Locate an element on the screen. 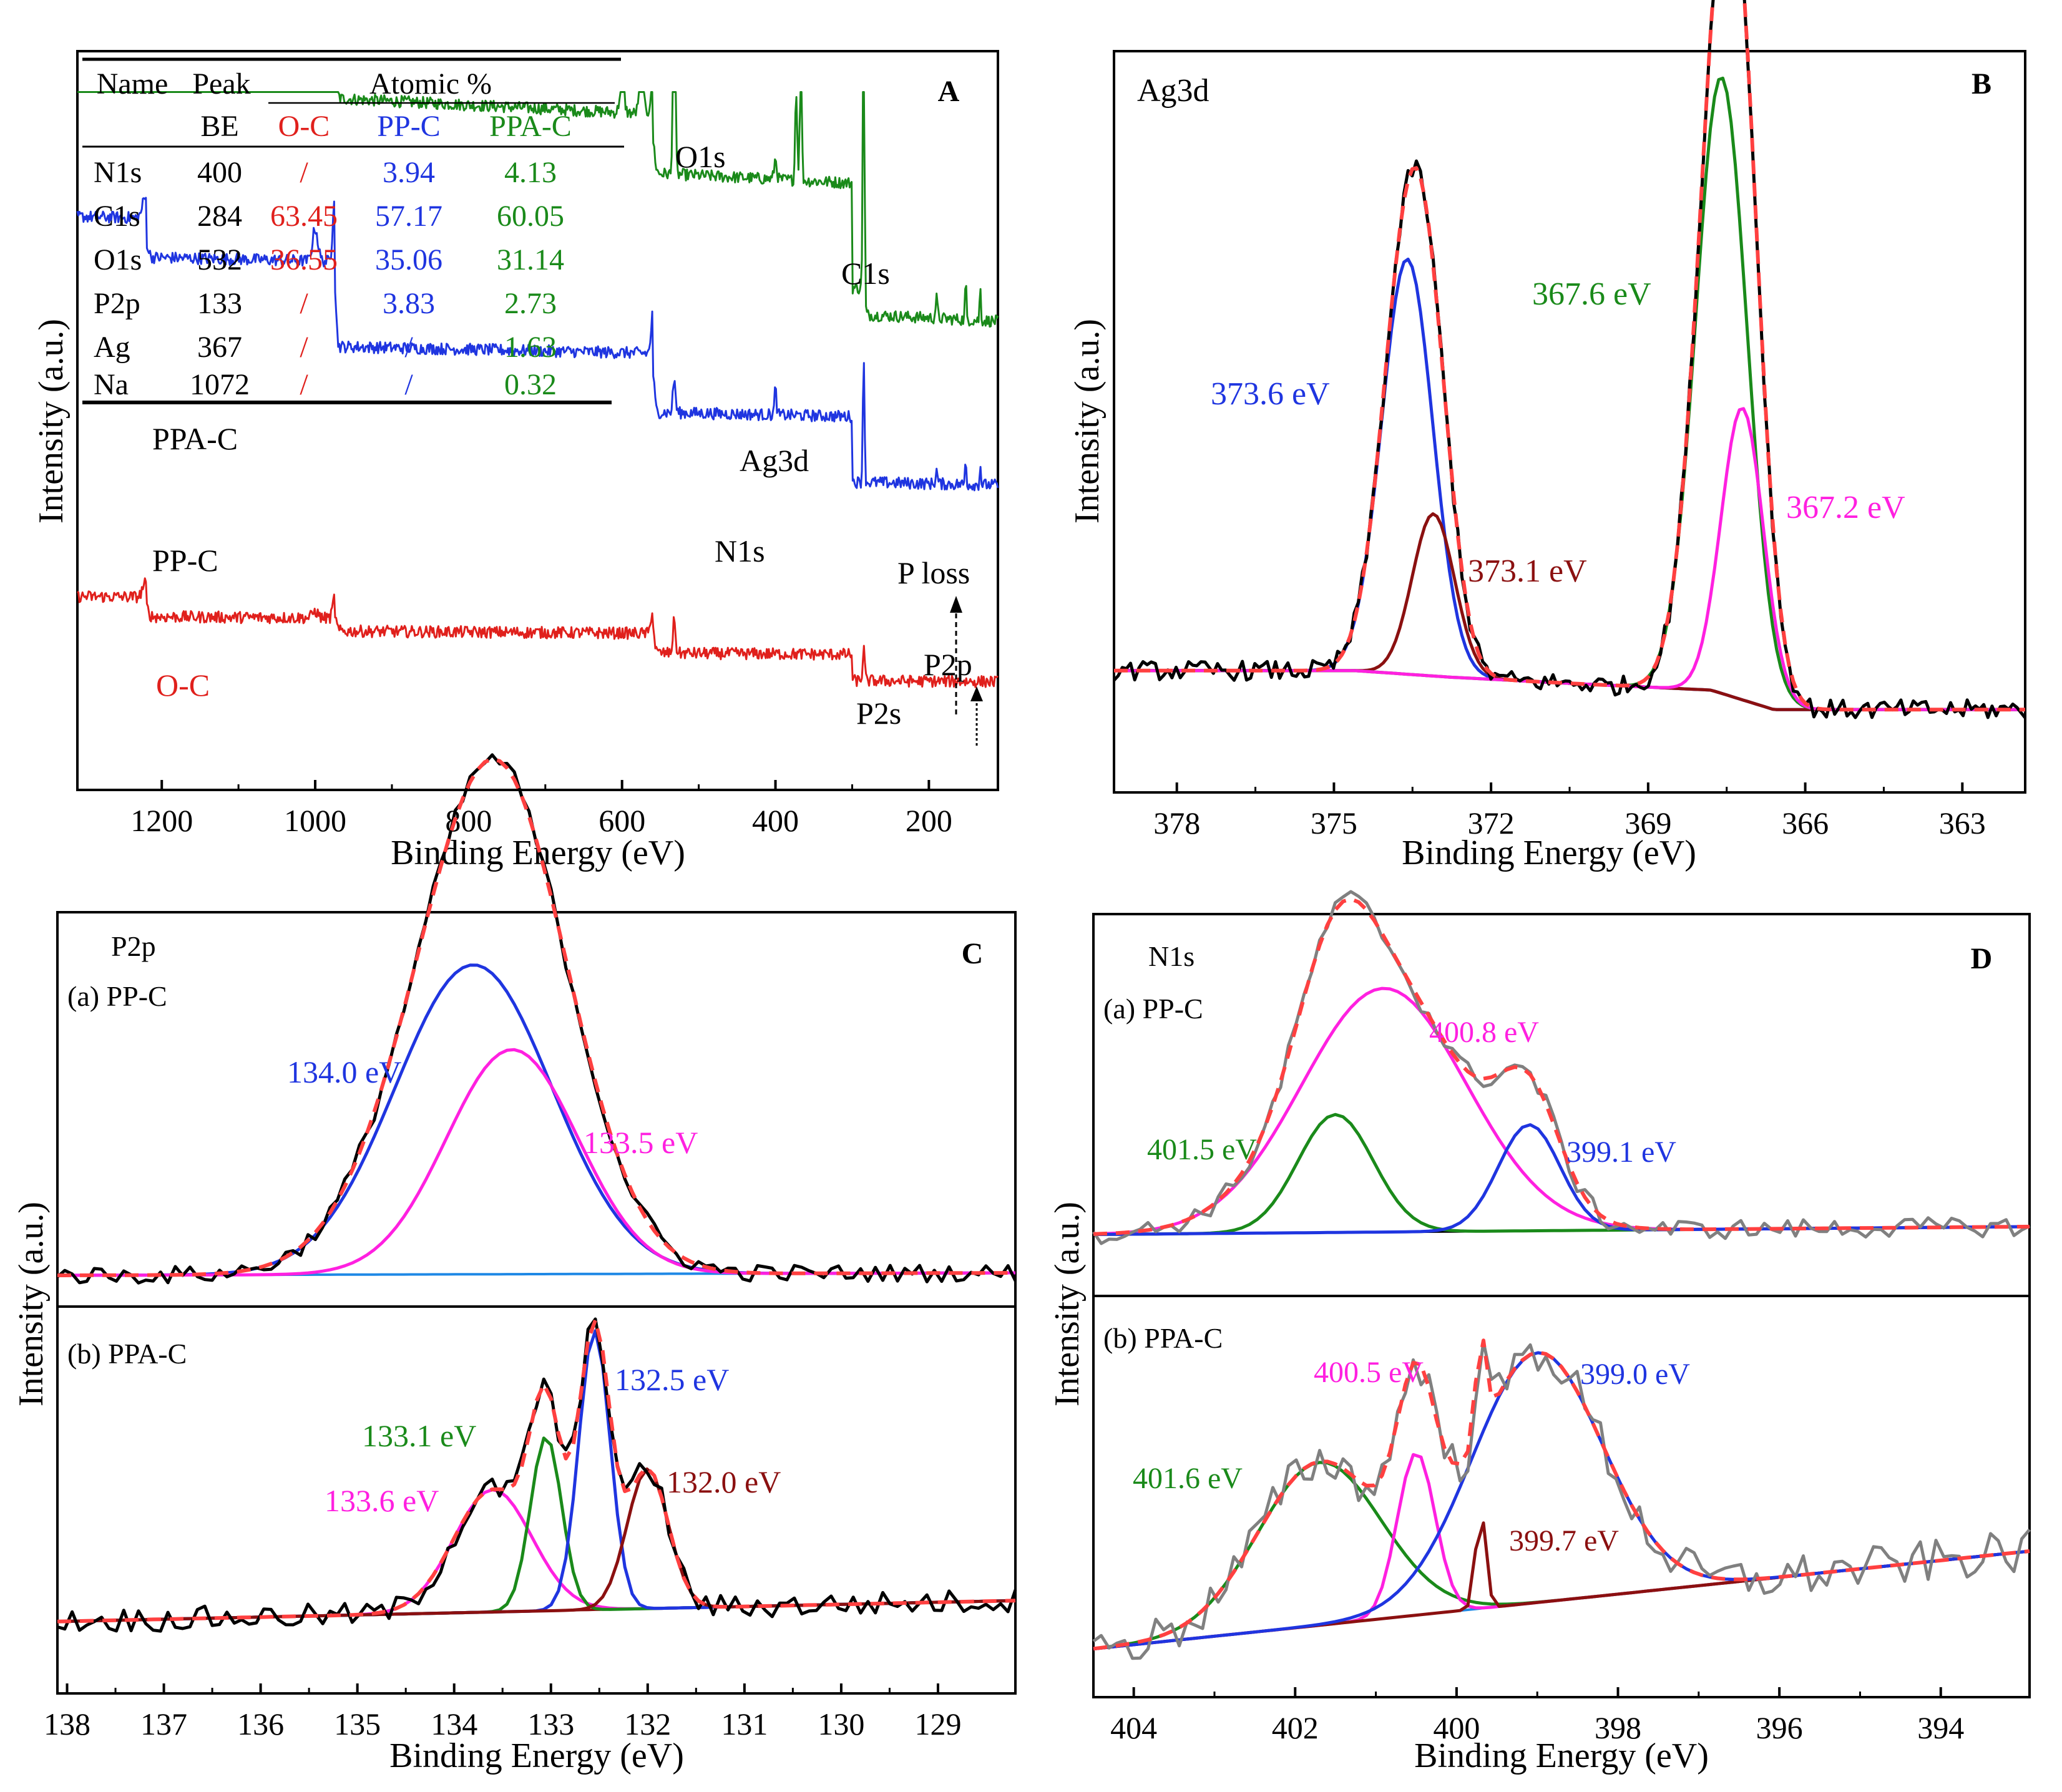 The image size is (2062, 1792). table-row: O1s 532 36.55 35.06 31.14 is located at coordinates (329, 259).